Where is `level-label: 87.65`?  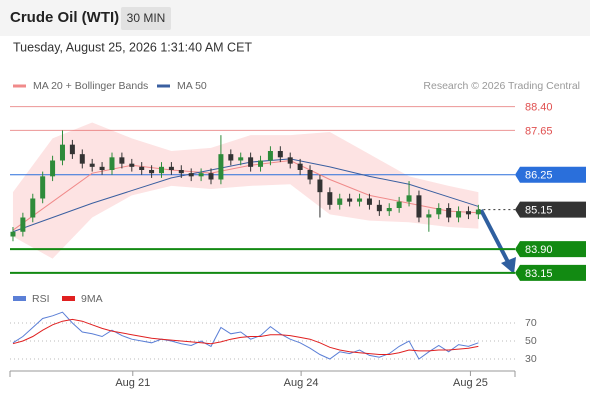
level-label: 87.65 is located at coordinates (539, 131).